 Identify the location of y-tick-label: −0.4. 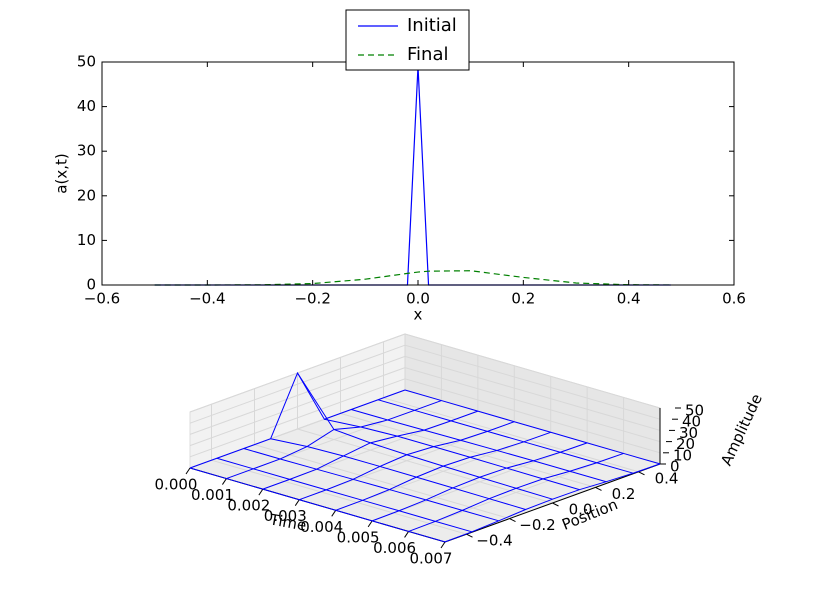
(494, 541).